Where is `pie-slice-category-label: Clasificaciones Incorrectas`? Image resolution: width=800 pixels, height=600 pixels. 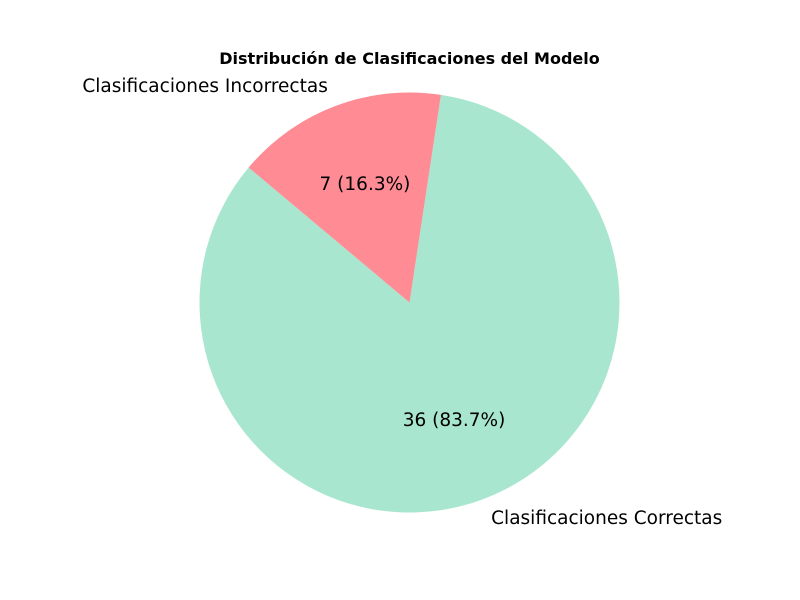
pie-slice-category-label: Clasificaciones Incorrectas is located at coordinates (205, 86).